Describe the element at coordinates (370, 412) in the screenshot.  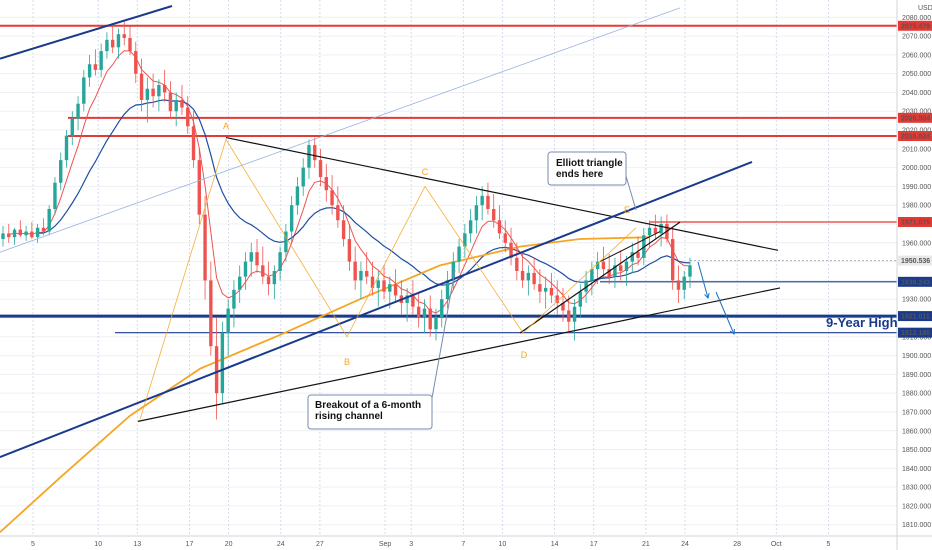
I see `breakout-note-box` at that location.